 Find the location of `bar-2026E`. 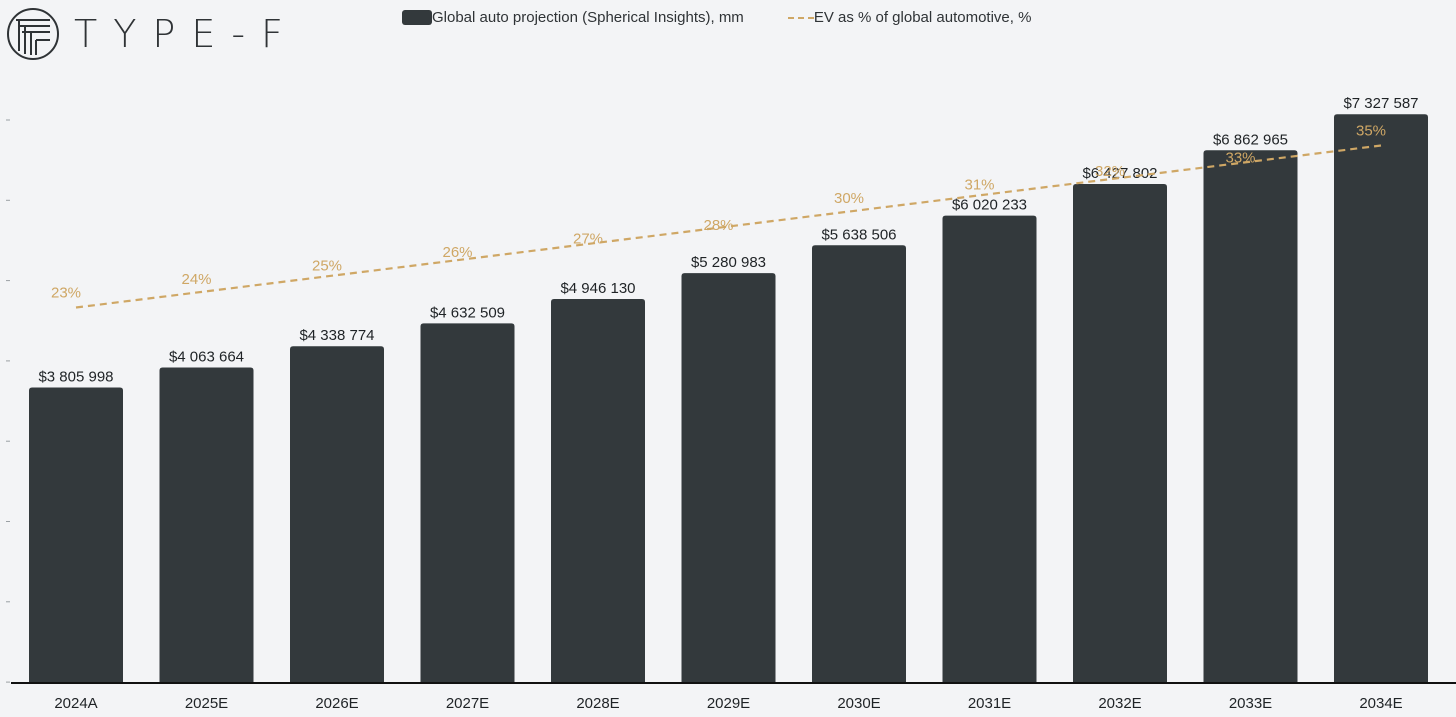

bar-2026E is located at coordinates (337, 514).